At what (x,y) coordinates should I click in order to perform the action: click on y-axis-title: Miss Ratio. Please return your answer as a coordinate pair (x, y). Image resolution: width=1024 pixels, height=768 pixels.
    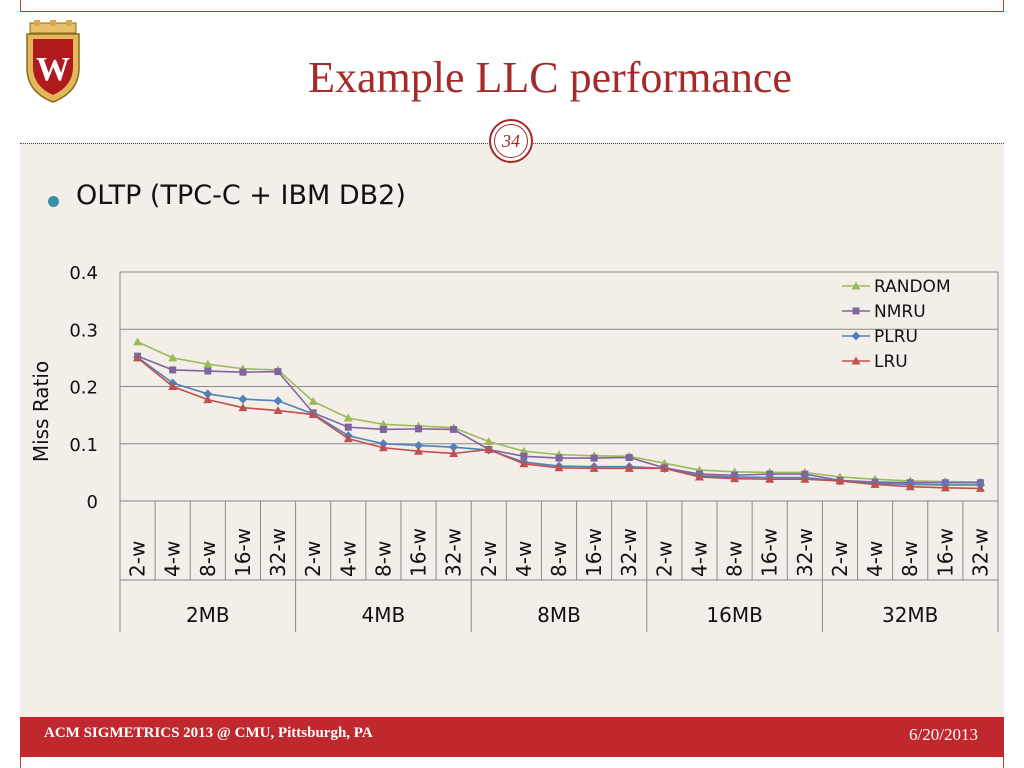
    Looking at the image, I should click on (41, 411).